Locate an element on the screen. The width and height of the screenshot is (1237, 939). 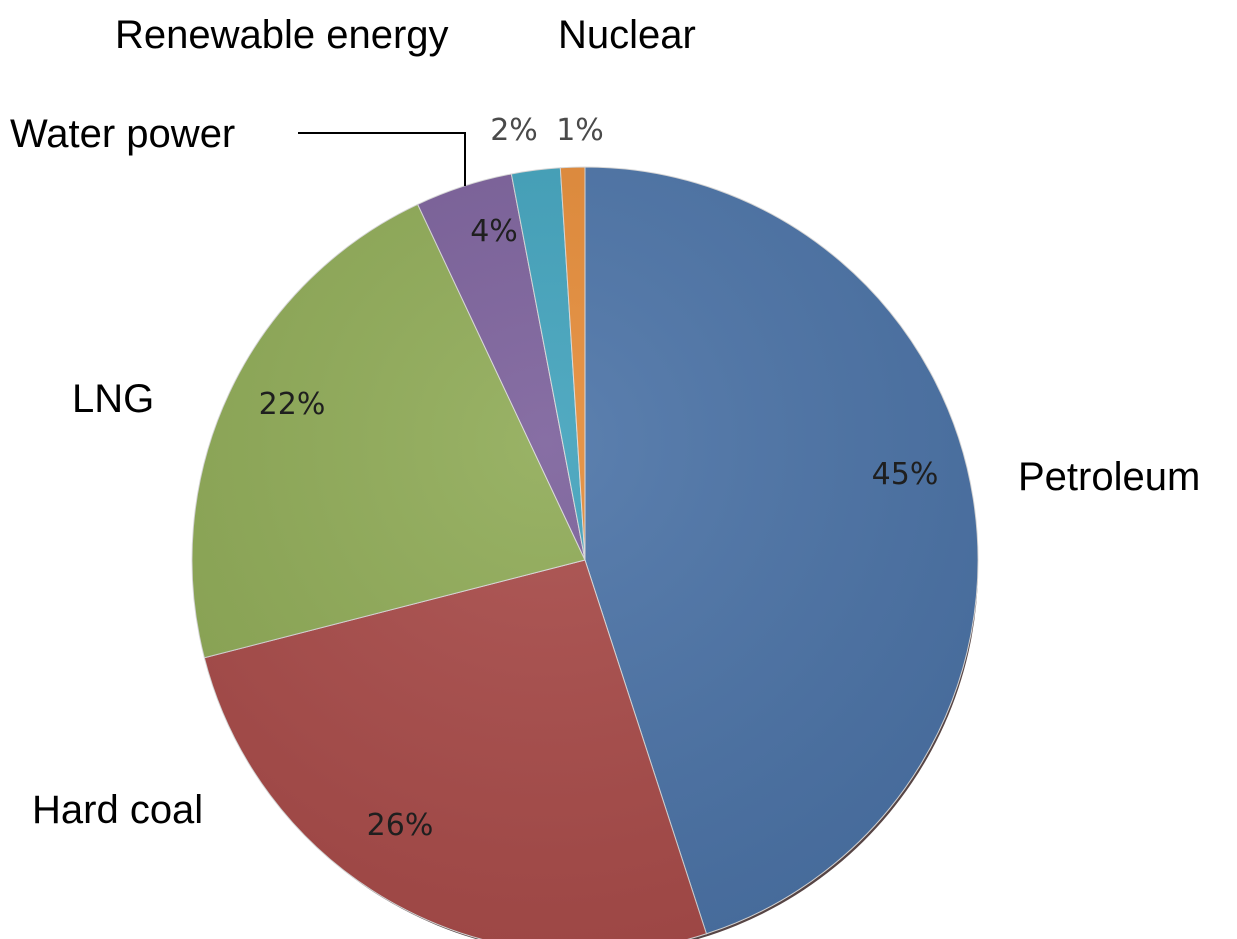
water-power-leader-line is located at coordinates (382, 159).